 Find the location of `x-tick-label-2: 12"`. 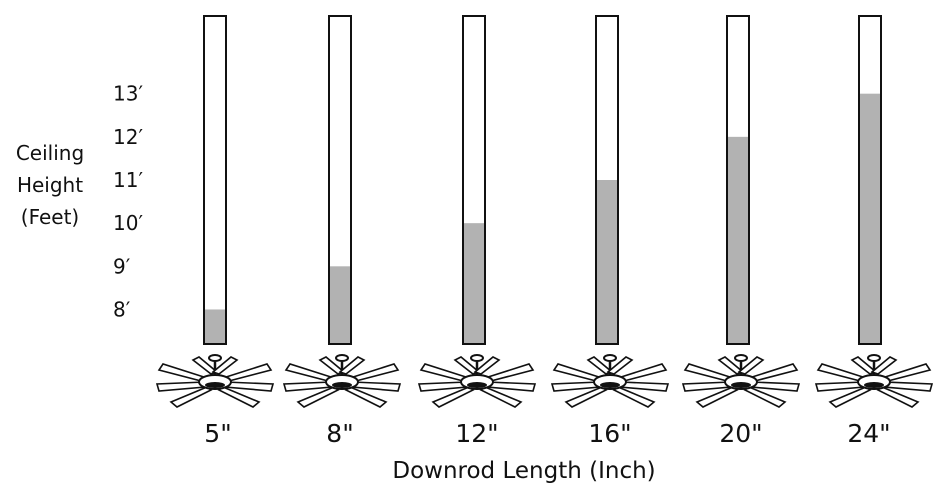

x-tick-label-2: 12" is located at coordinates (476, 433).